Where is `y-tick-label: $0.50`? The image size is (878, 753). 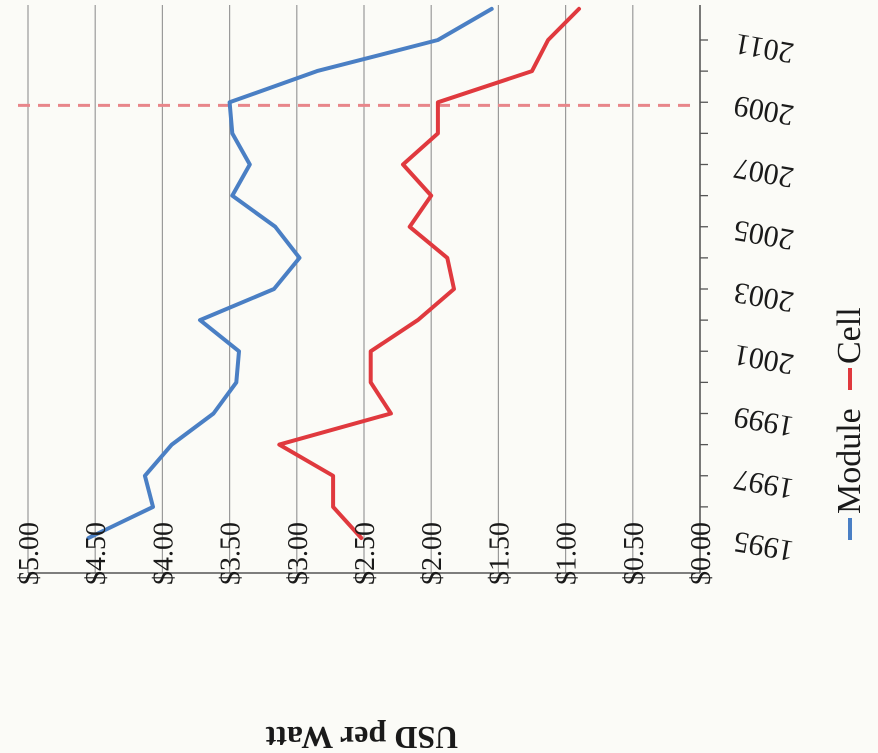 y-tick-label: $0.50 is located at coordinates (634, 553).